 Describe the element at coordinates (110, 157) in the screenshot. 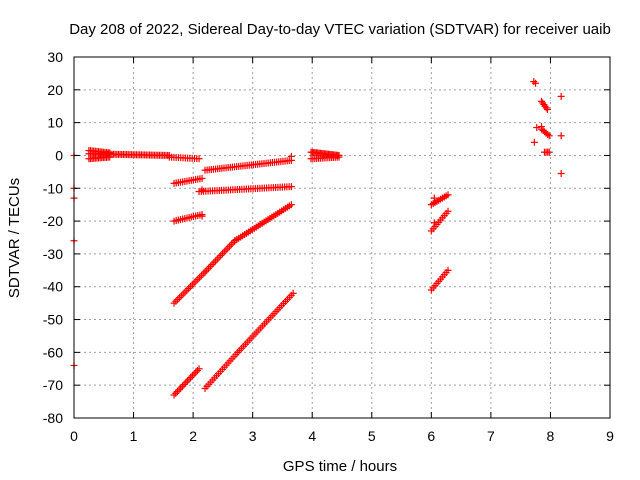

I see `data-point-s4` at that location.